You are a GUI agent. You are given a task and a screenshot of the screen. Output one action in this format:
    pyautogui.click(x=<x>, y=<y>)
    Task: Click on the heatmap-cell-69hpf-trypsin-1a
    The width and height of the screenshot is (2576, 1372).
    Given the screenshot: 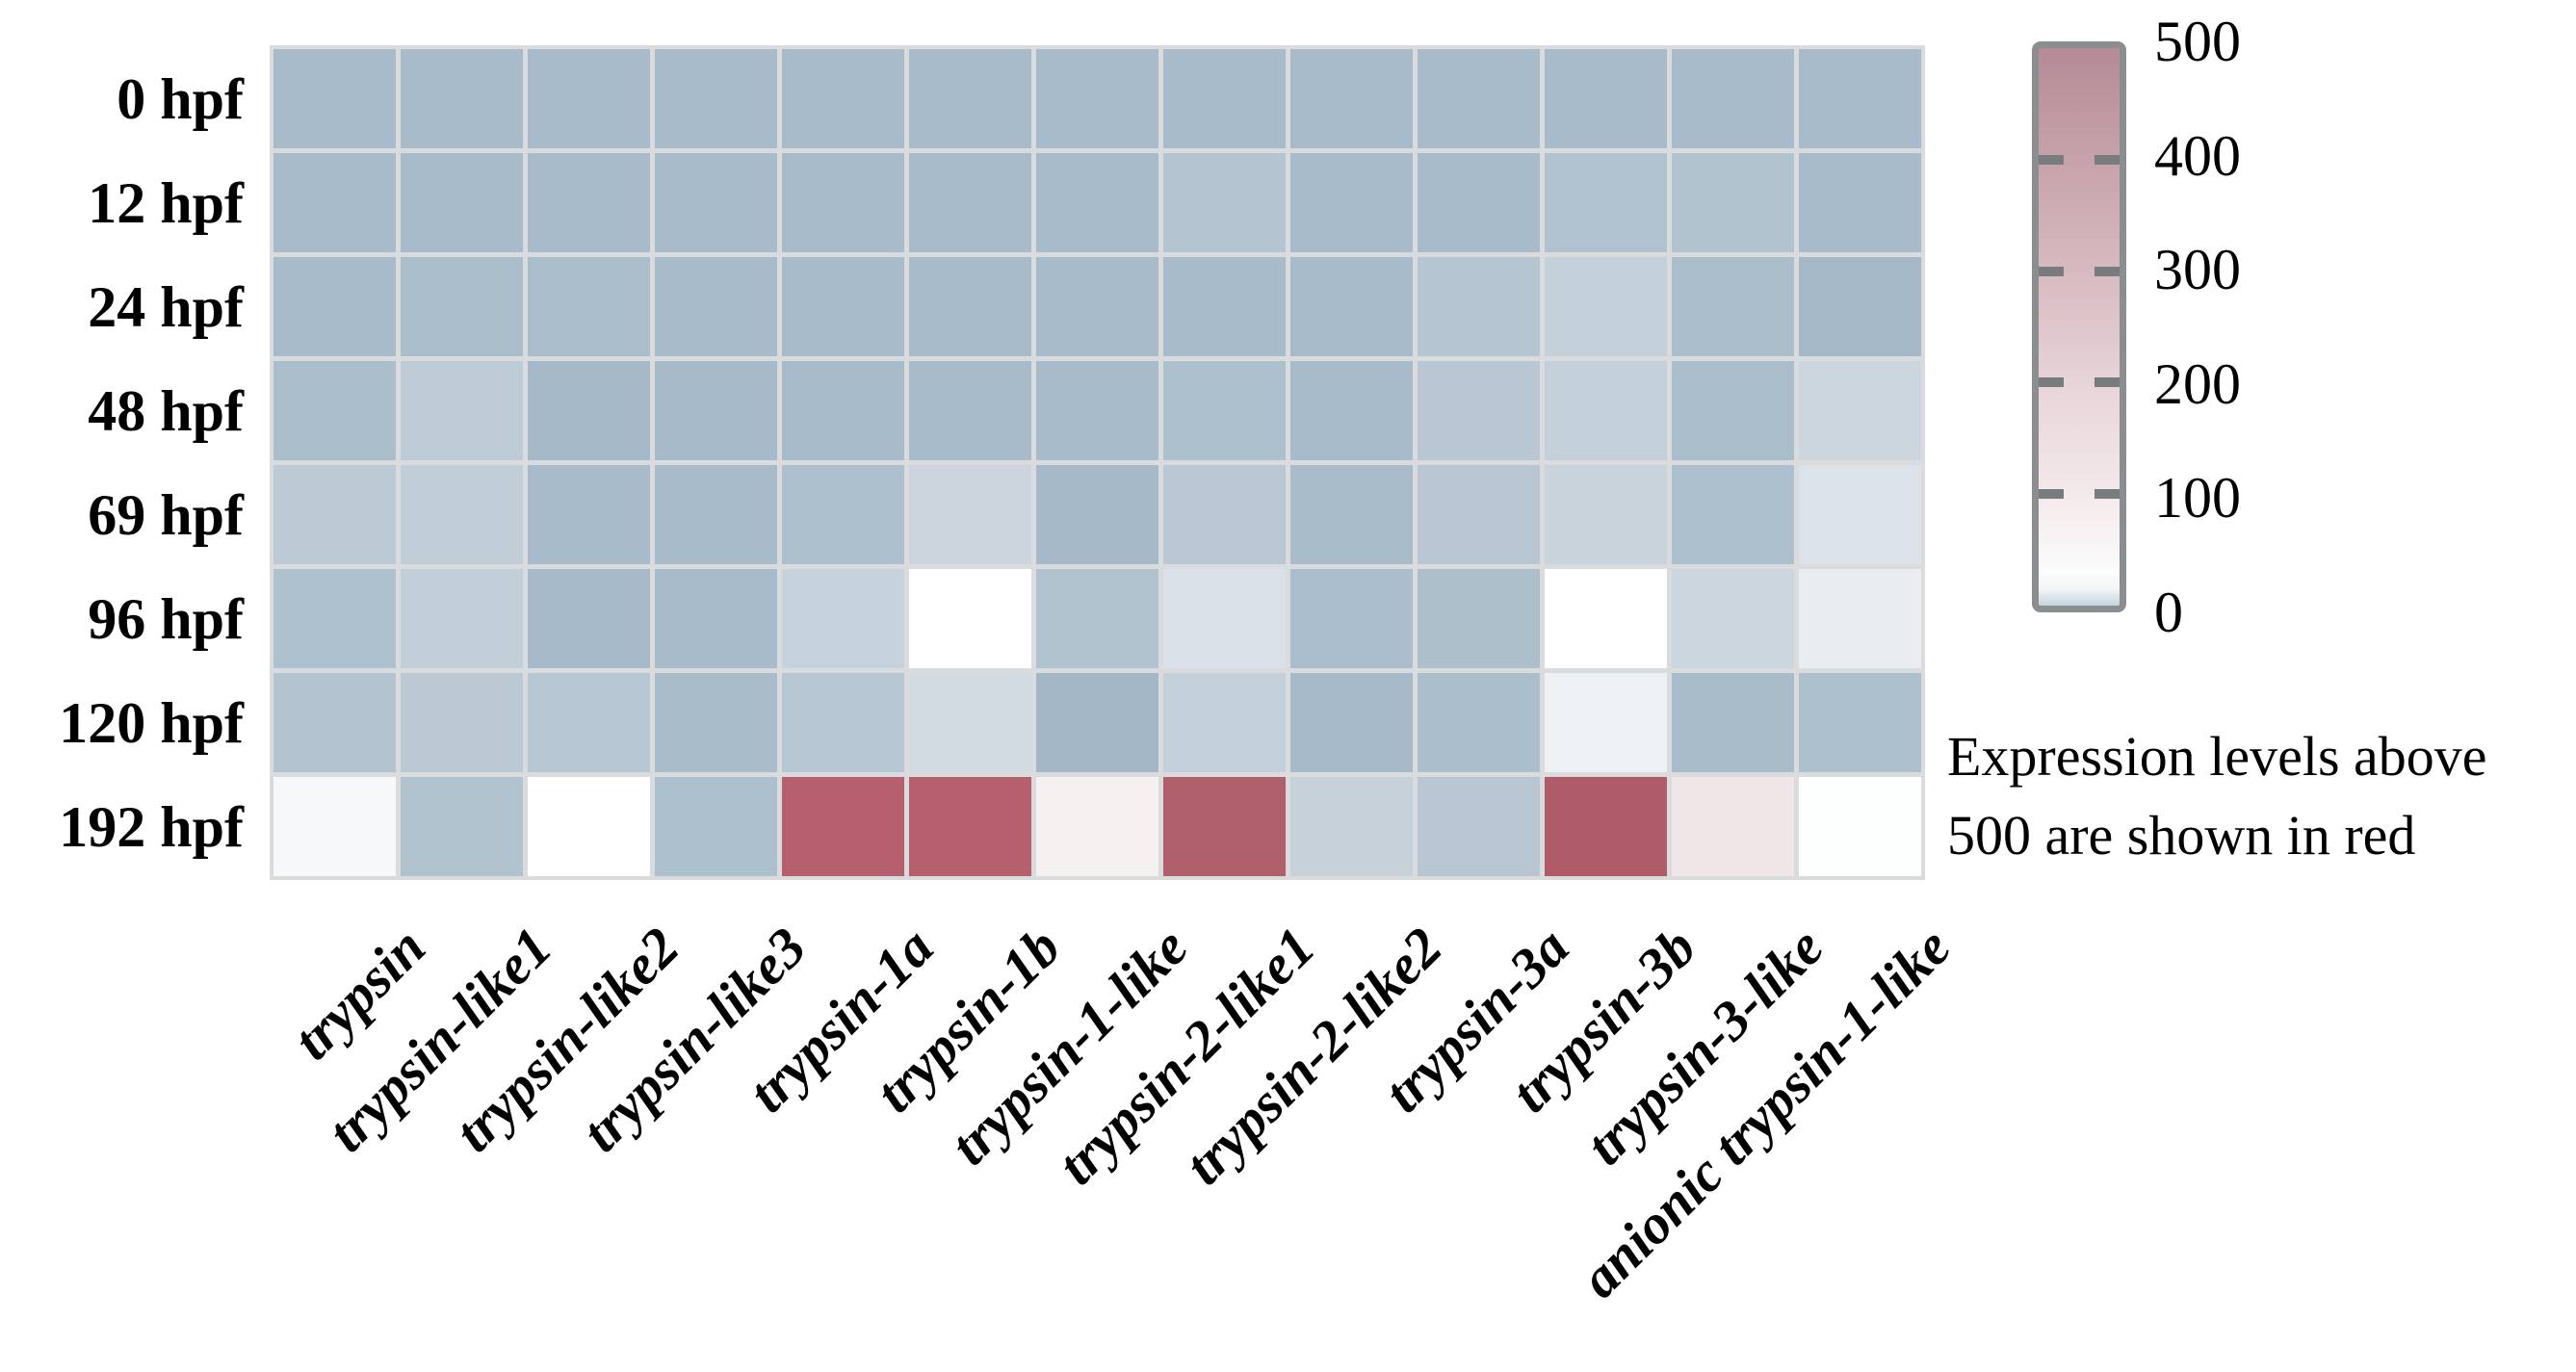 What is the action you would take?
    pyautogui.click(x=843, y=514)
    